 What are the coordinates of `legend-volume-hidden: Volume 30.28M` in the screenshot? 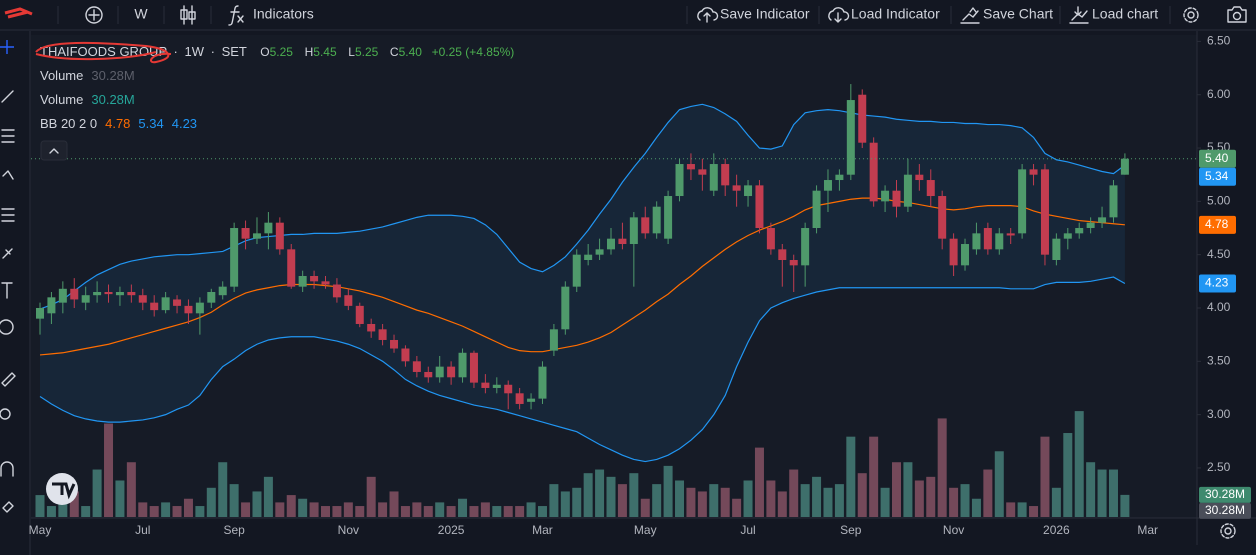 It's located at (87, 75).